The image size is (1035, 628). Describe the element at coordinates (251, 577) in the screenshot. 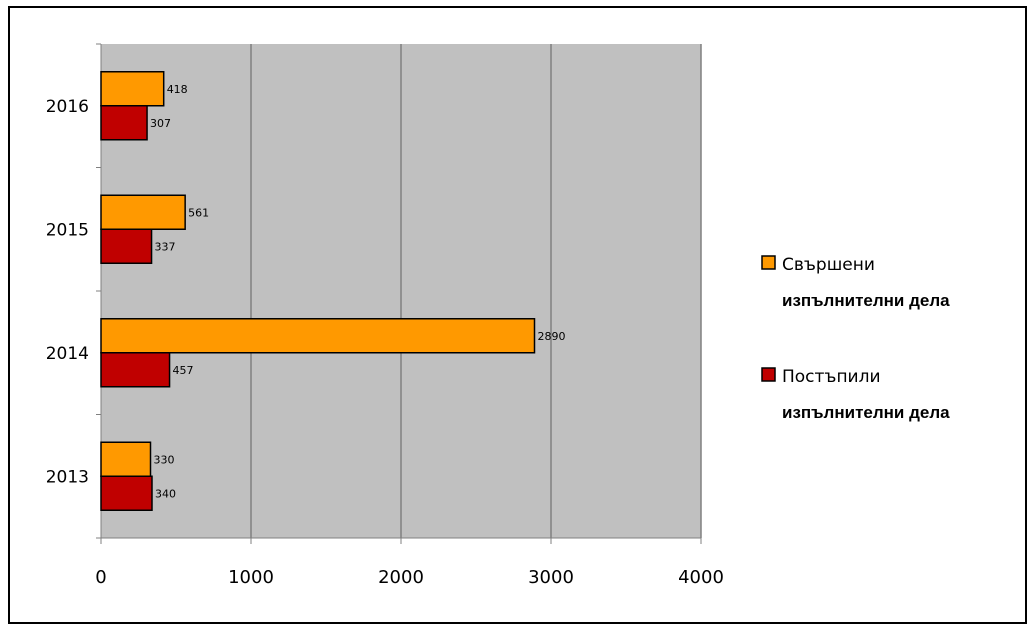

I see `x-tick-label: 1000` at that location.